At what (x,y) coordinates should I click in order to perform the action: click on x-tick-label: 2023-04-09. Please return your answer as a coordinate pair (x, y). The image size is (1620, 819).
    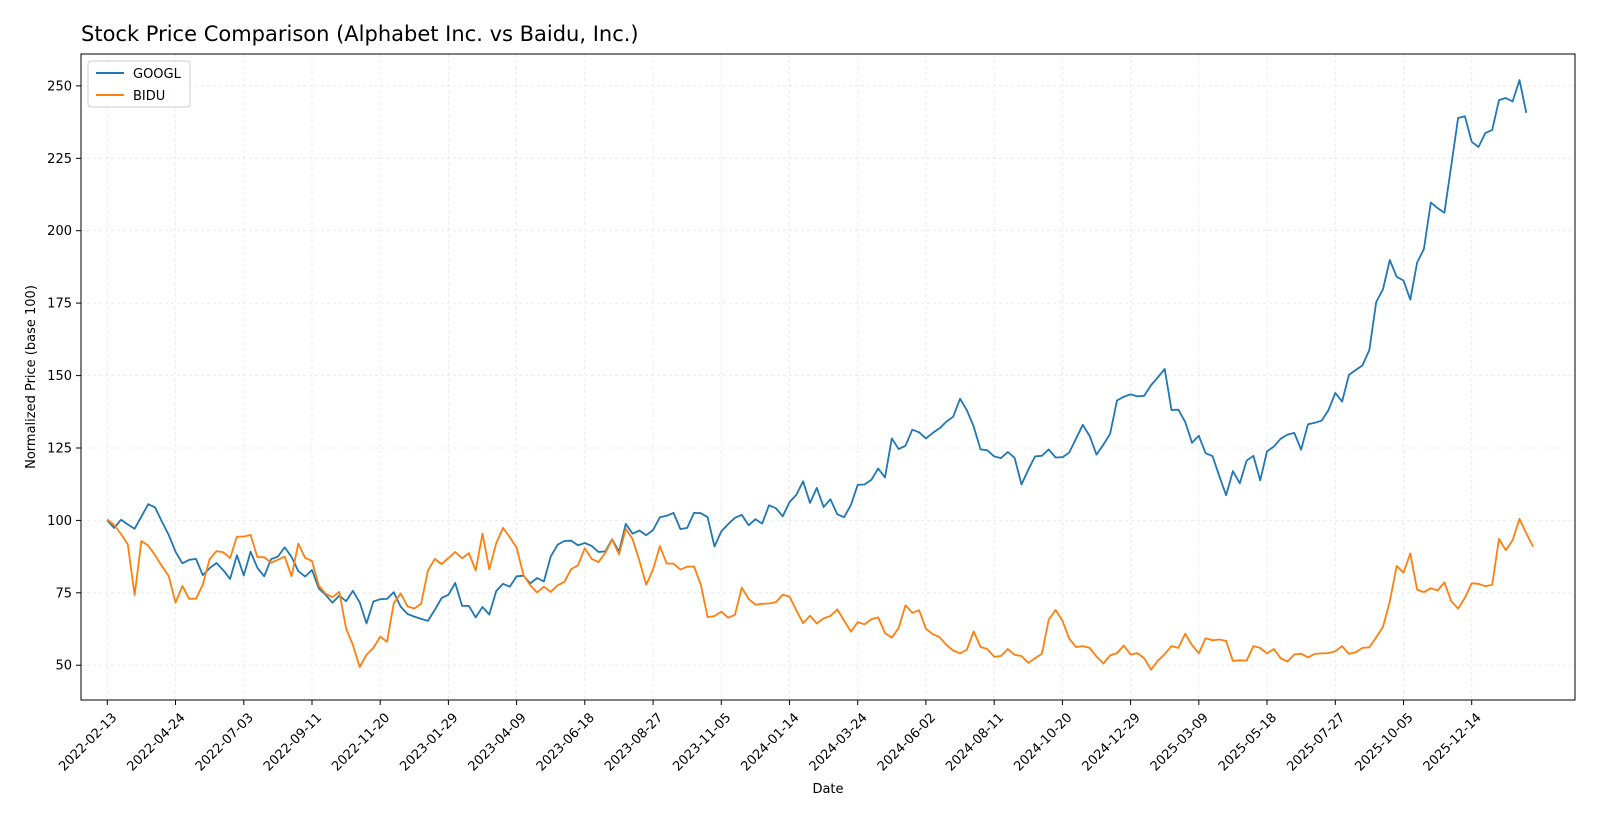
    Looking at the image, I should click on (498, 742).